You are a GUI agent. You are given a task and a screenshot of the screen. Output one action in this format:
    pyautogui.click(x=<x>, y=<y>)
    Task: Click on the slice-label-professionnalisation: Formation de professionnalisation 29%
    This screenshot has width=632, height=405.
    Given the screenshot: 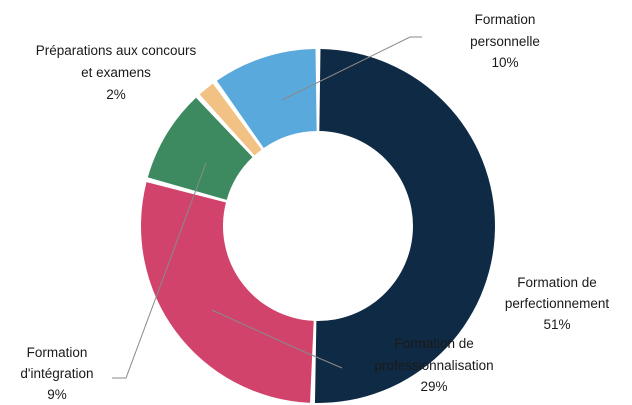 What is the action you would take?
    pyautogui.click(x=433, y=365)
    